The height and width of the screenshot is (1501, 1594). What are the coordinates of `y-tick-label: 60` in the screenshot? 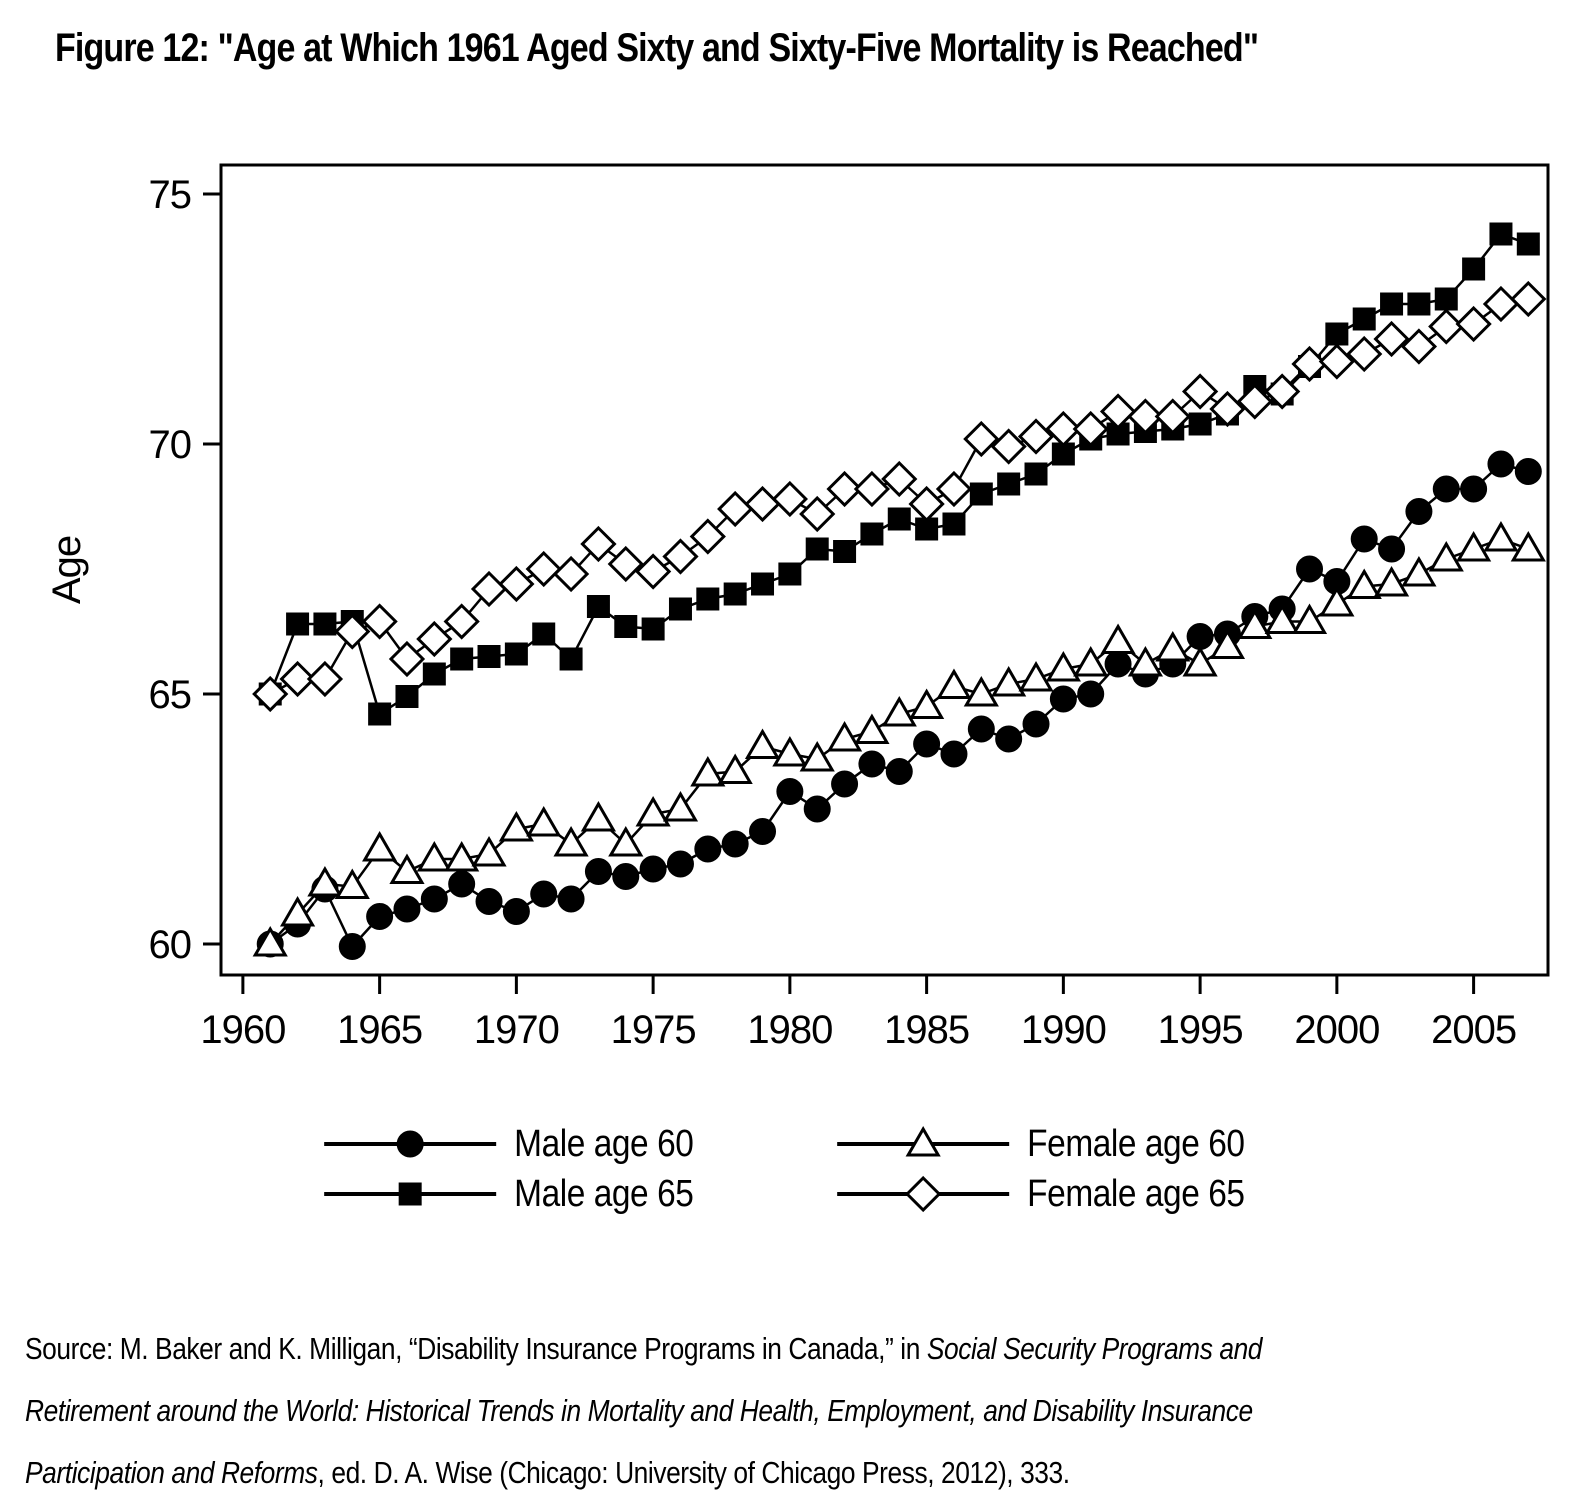 It's located at (170, 945).